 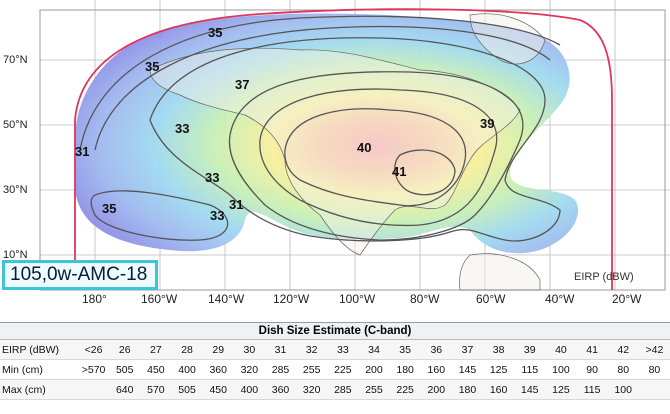 What do you see at coordinates (499, 350) in the screenshot?
I see `eirp-cell: 38` at bounding box center [499, 350].